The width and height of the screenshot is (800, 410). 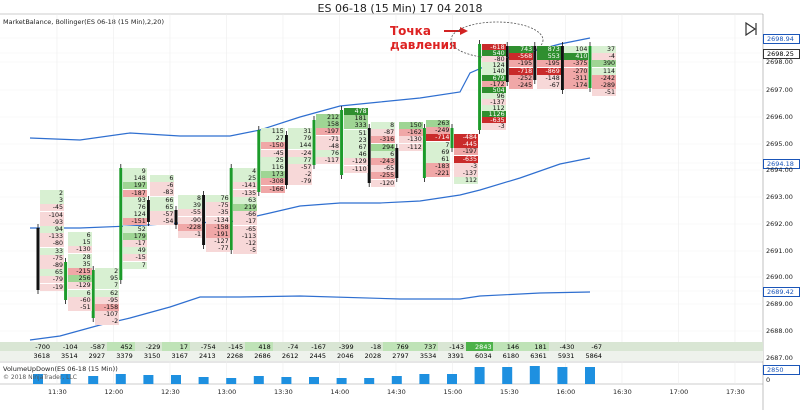 I want to click on balance-cell: 294, so click(x=383, y=147).